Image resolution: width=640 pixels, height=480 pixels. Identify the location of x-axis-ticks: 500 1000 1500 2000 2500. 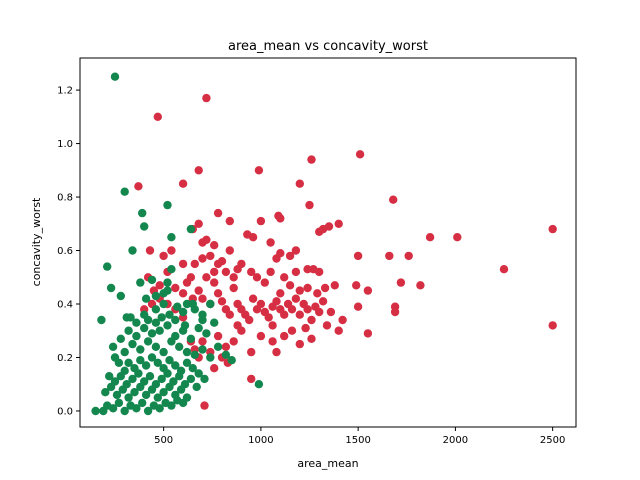
(359, 436).